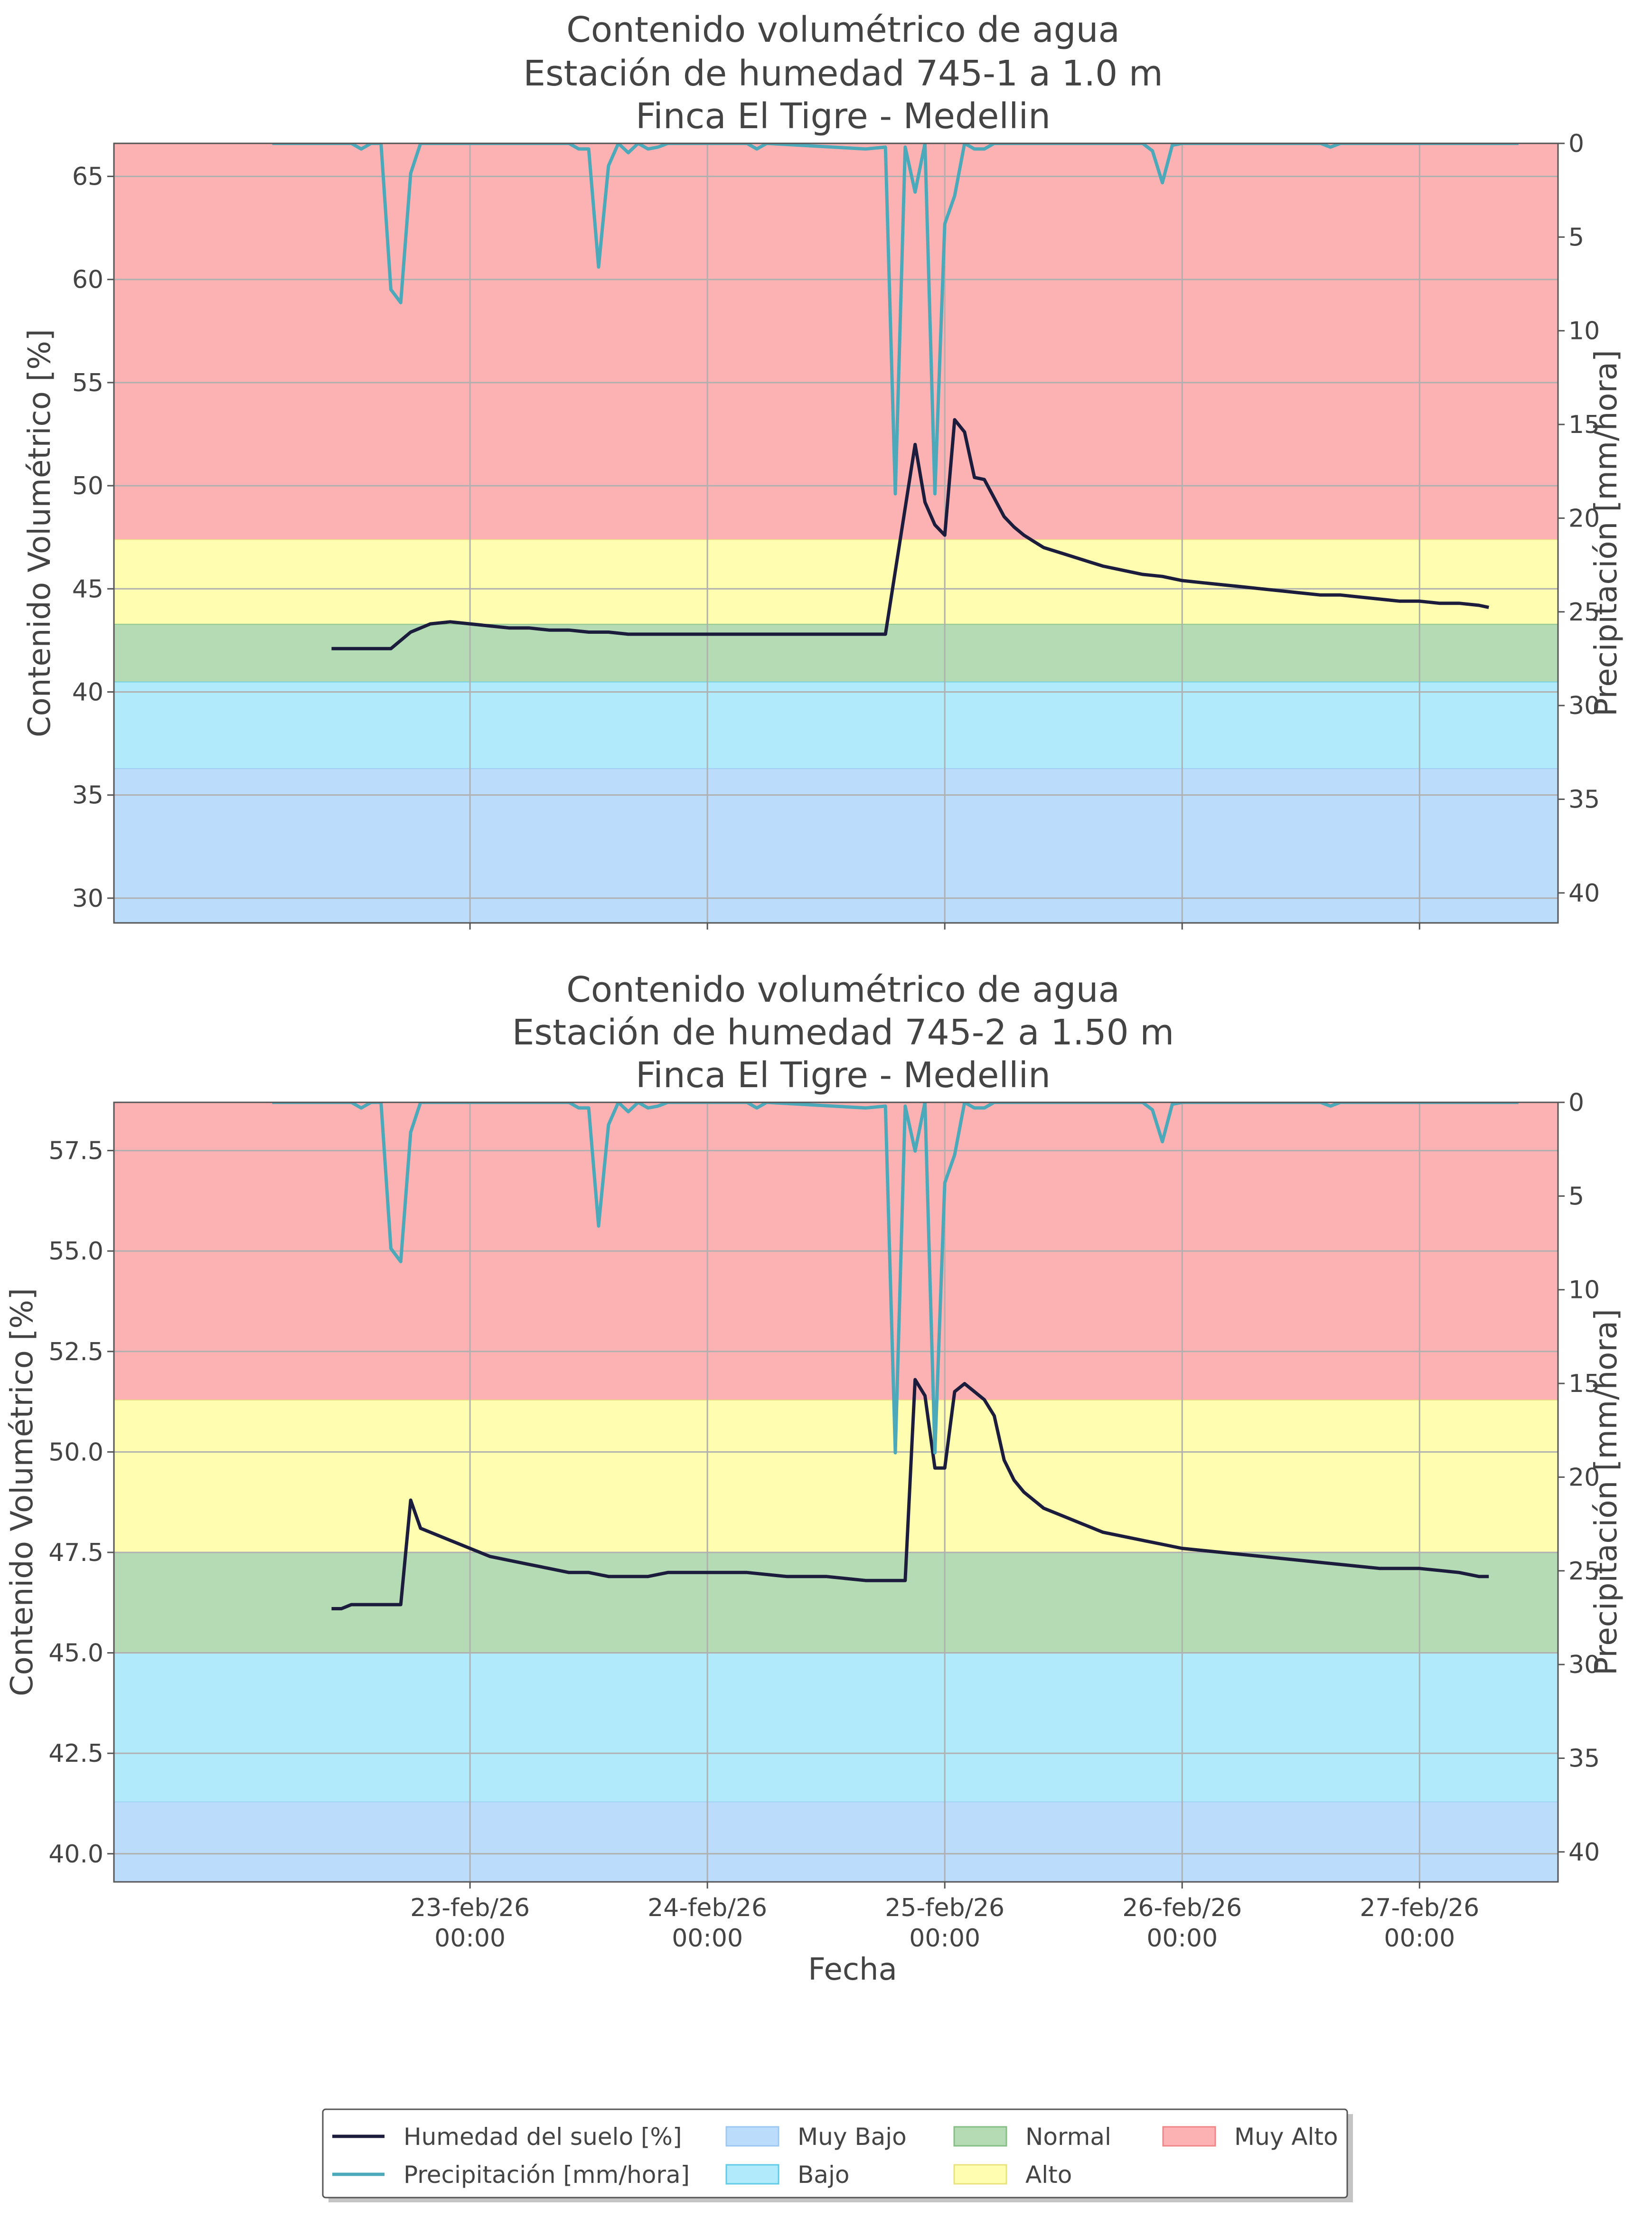 The width and height of the screenshot is (1652, 2218). What do you see at coordinates (75, 1352) in the screenshot?
I see `y-tick-label: 52.5` at bounding box center [75, 1352].